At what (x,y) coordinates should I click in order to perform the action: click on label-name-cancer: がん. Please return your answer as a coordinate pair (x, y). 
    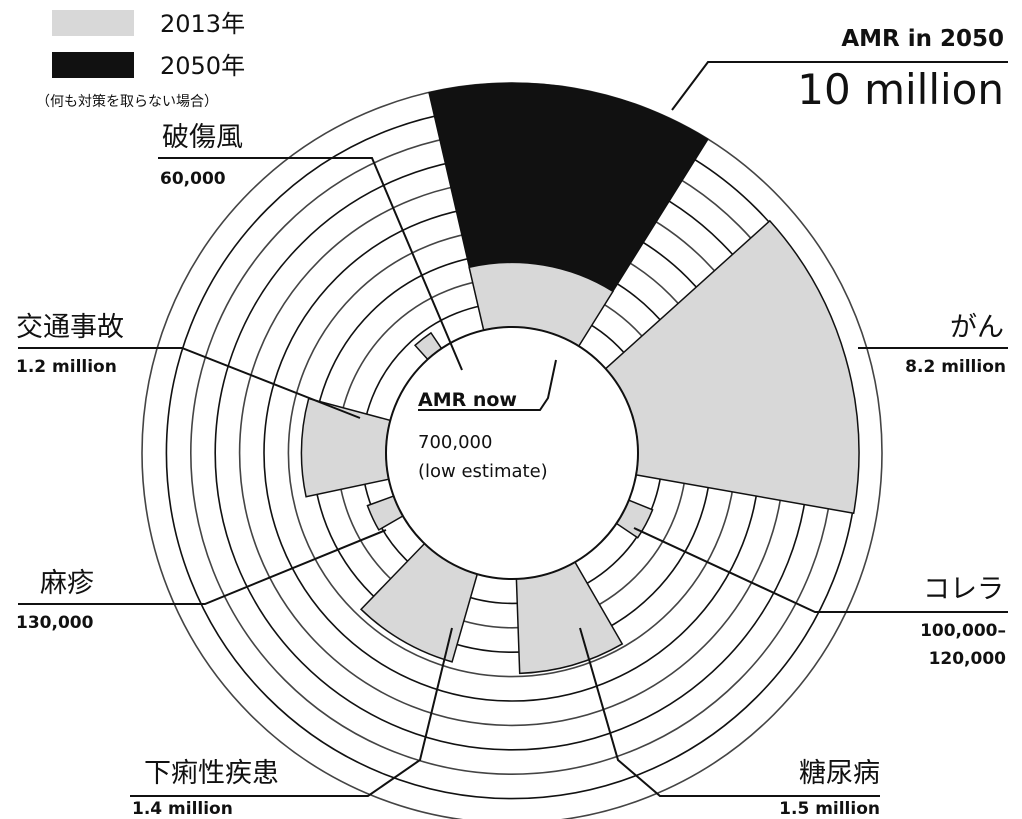
    Looking at the image, I should click on (977, 327).